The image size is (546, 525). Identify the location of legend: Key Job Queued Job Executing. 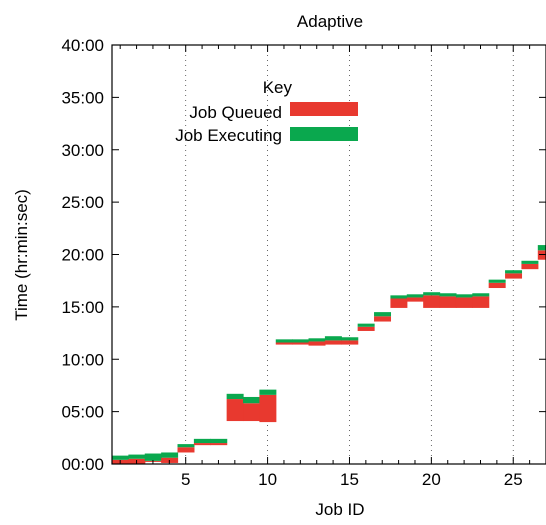
(266, 111).